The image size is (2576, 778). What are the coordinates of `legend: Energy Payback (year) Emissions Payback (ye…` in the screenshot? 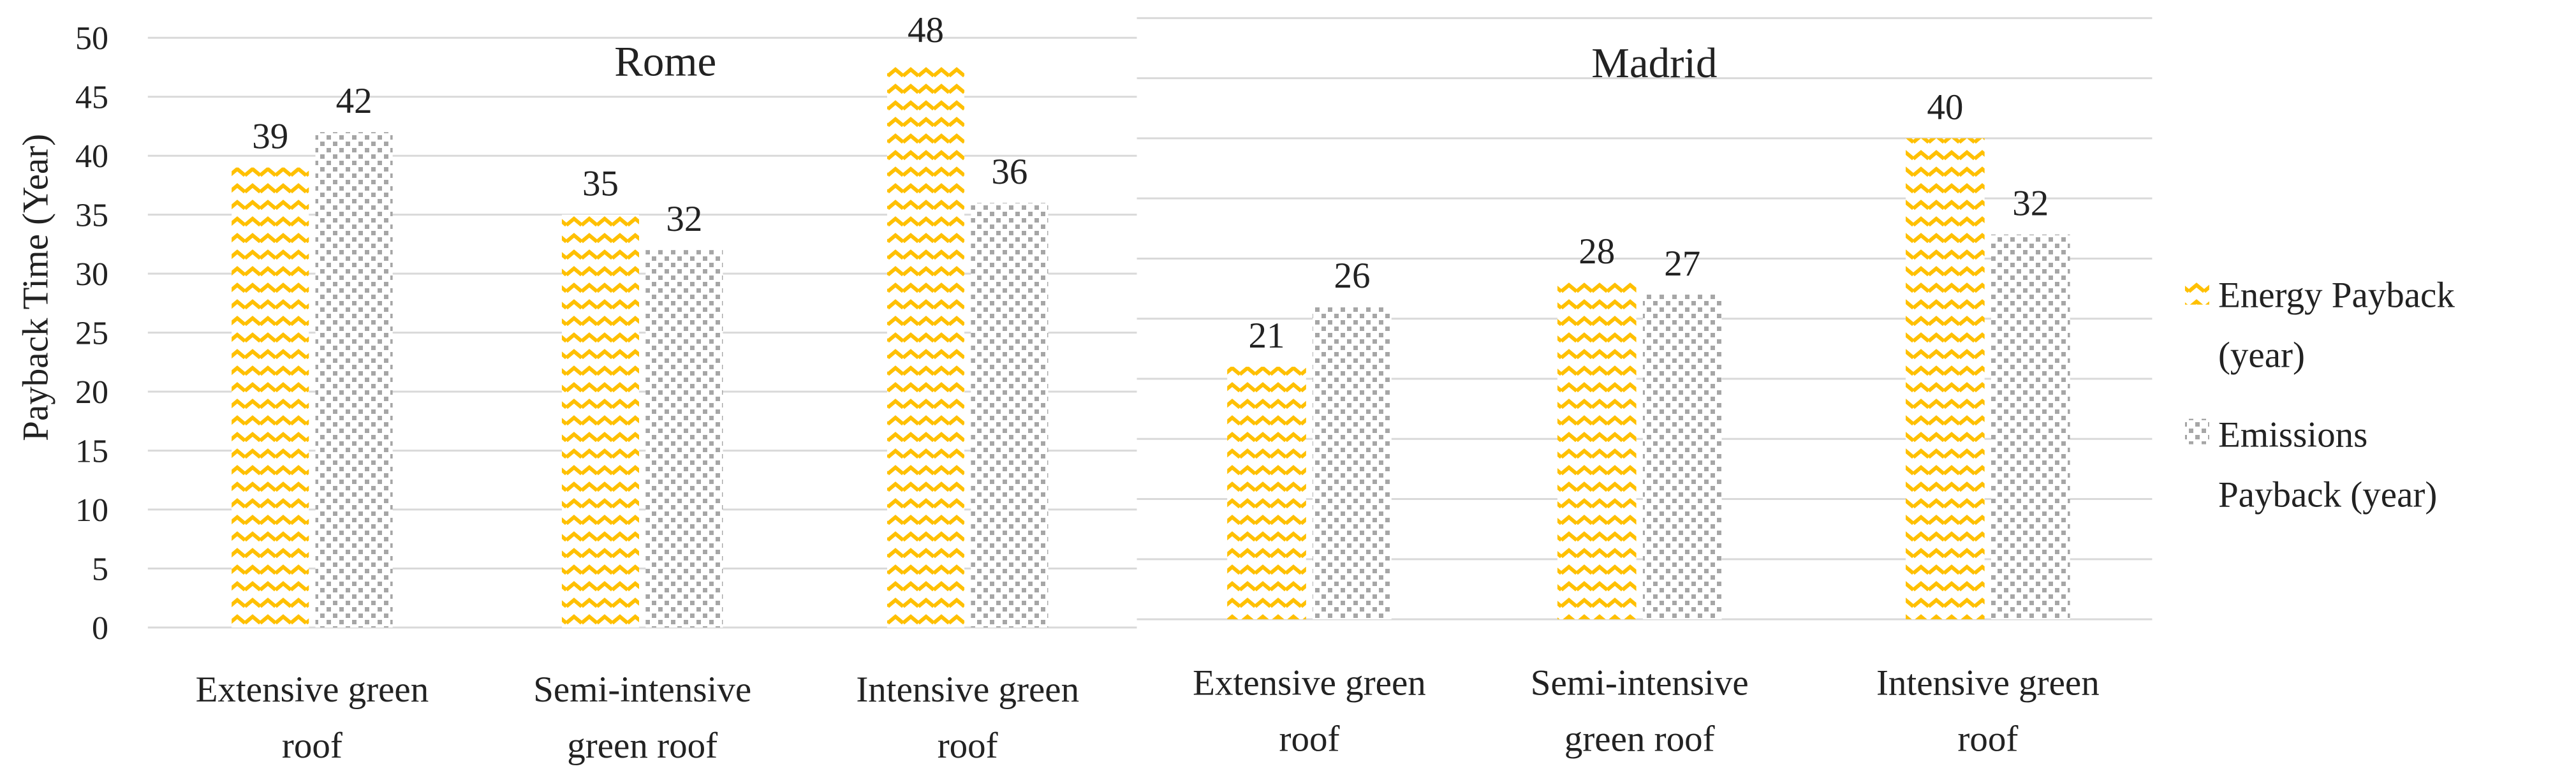 It's located at (2319, 395).